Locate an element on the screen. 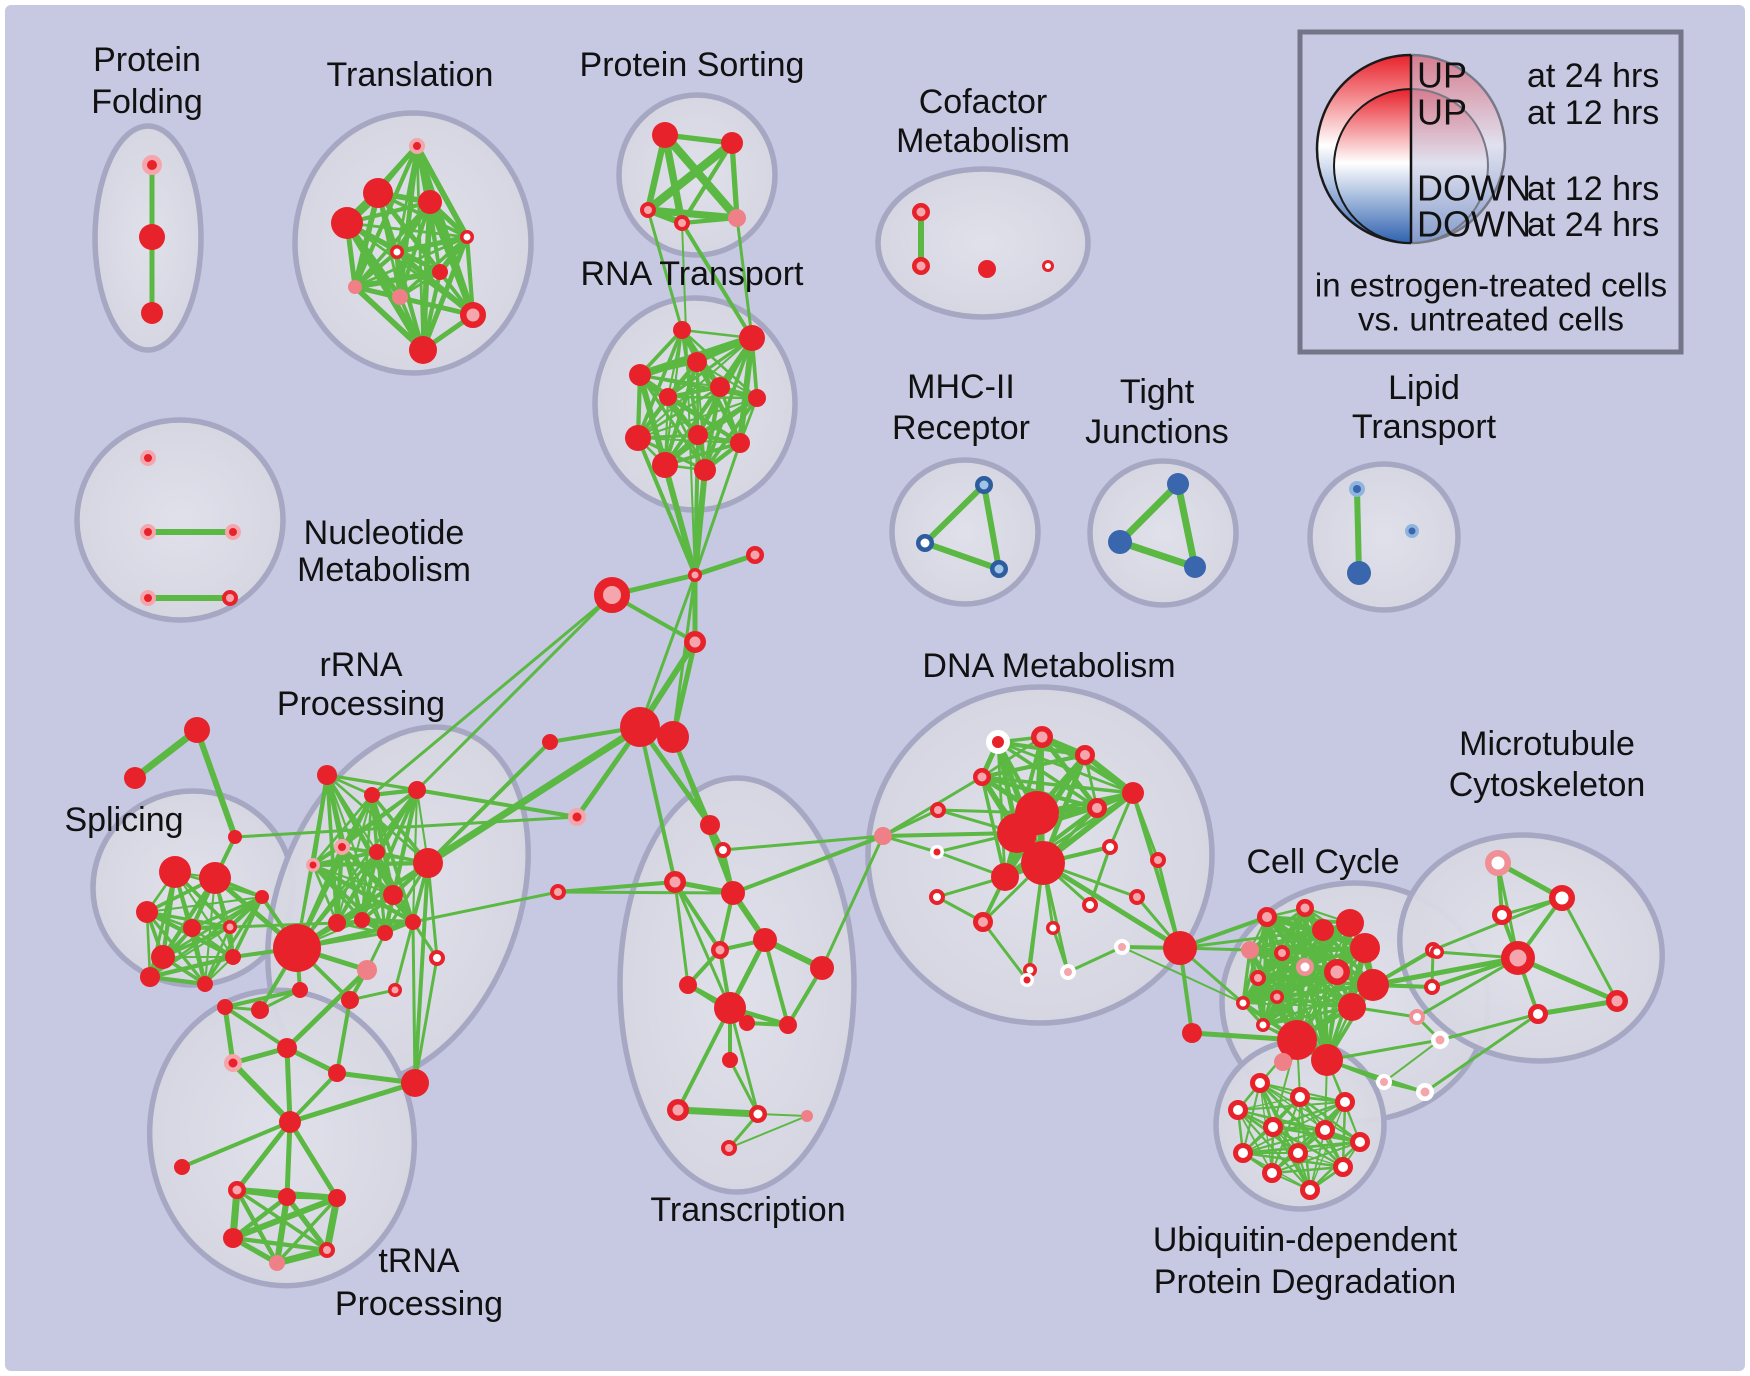 This screenshot has width=1750, height=1376. cluster-label-protein-sorting: Protein Sorting is located at coordinates (692, 65).